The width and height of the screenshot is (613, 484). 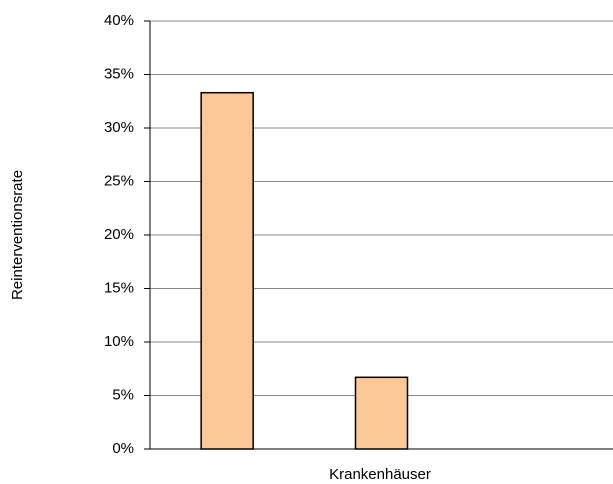 What do you see at coordinates (119, 73) in the screenshot?
I see `y-tick-label: 35%` at bounding box center [119, 73].